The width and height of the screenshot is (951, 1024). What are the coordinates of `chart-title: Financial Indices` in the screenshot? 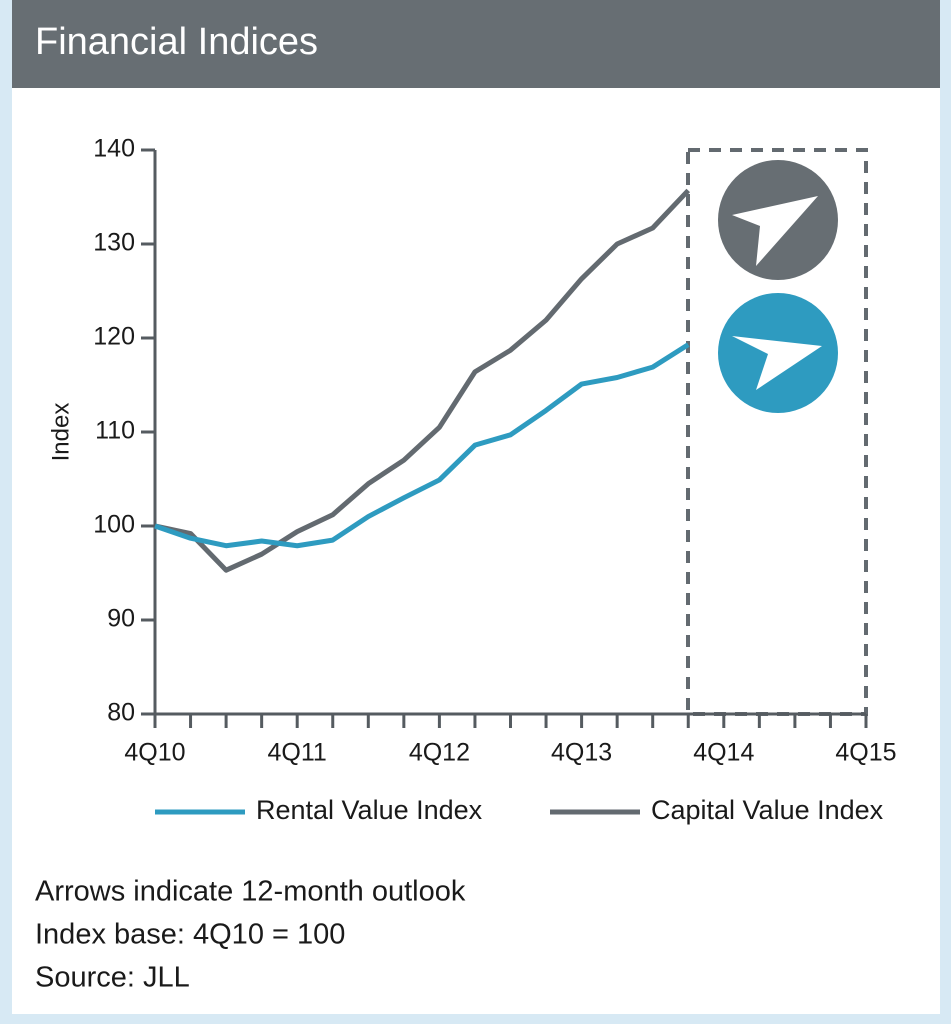 It's located at (176, 42).